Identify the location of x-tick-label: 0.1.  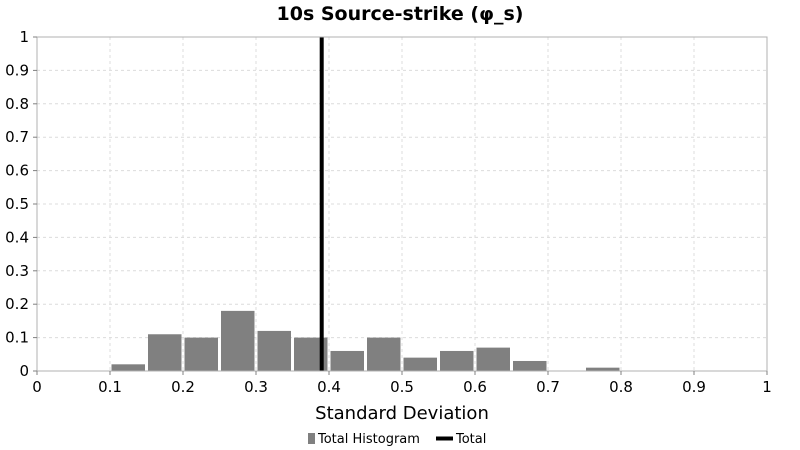
(110, 387).